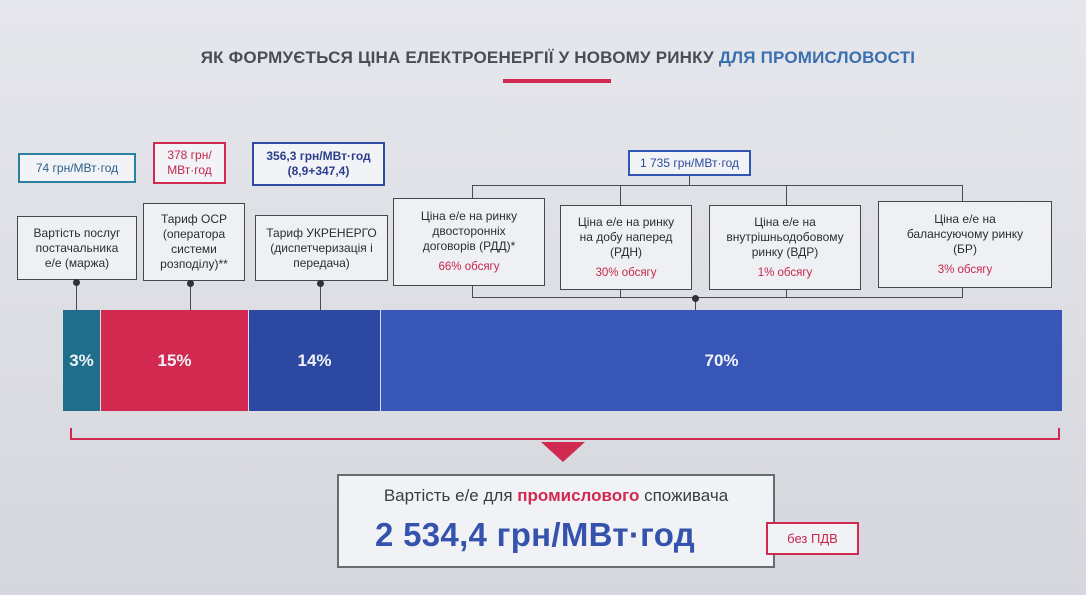  I want to click on market-connector-bar, so click(717, 185).